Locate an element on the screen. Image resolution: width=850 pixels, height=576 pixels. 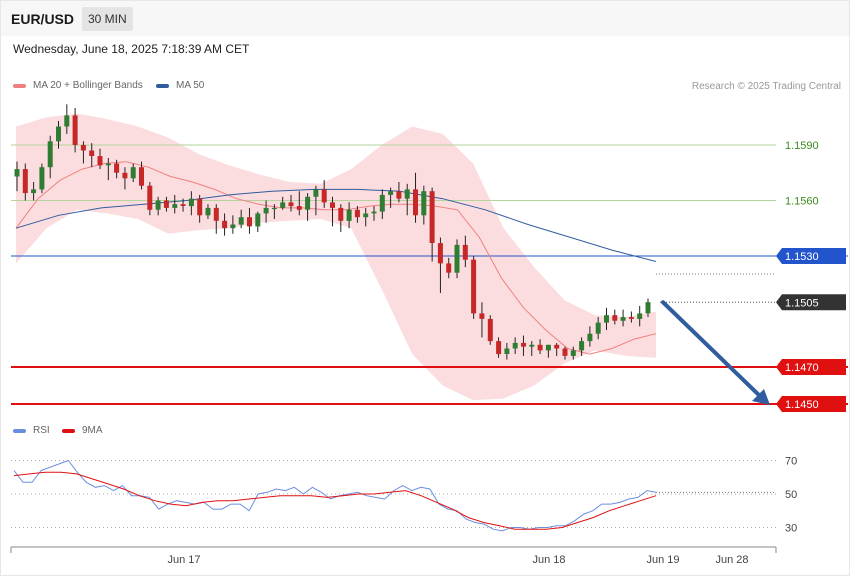
projection-arrow-head is located at coordinates (761, 397).